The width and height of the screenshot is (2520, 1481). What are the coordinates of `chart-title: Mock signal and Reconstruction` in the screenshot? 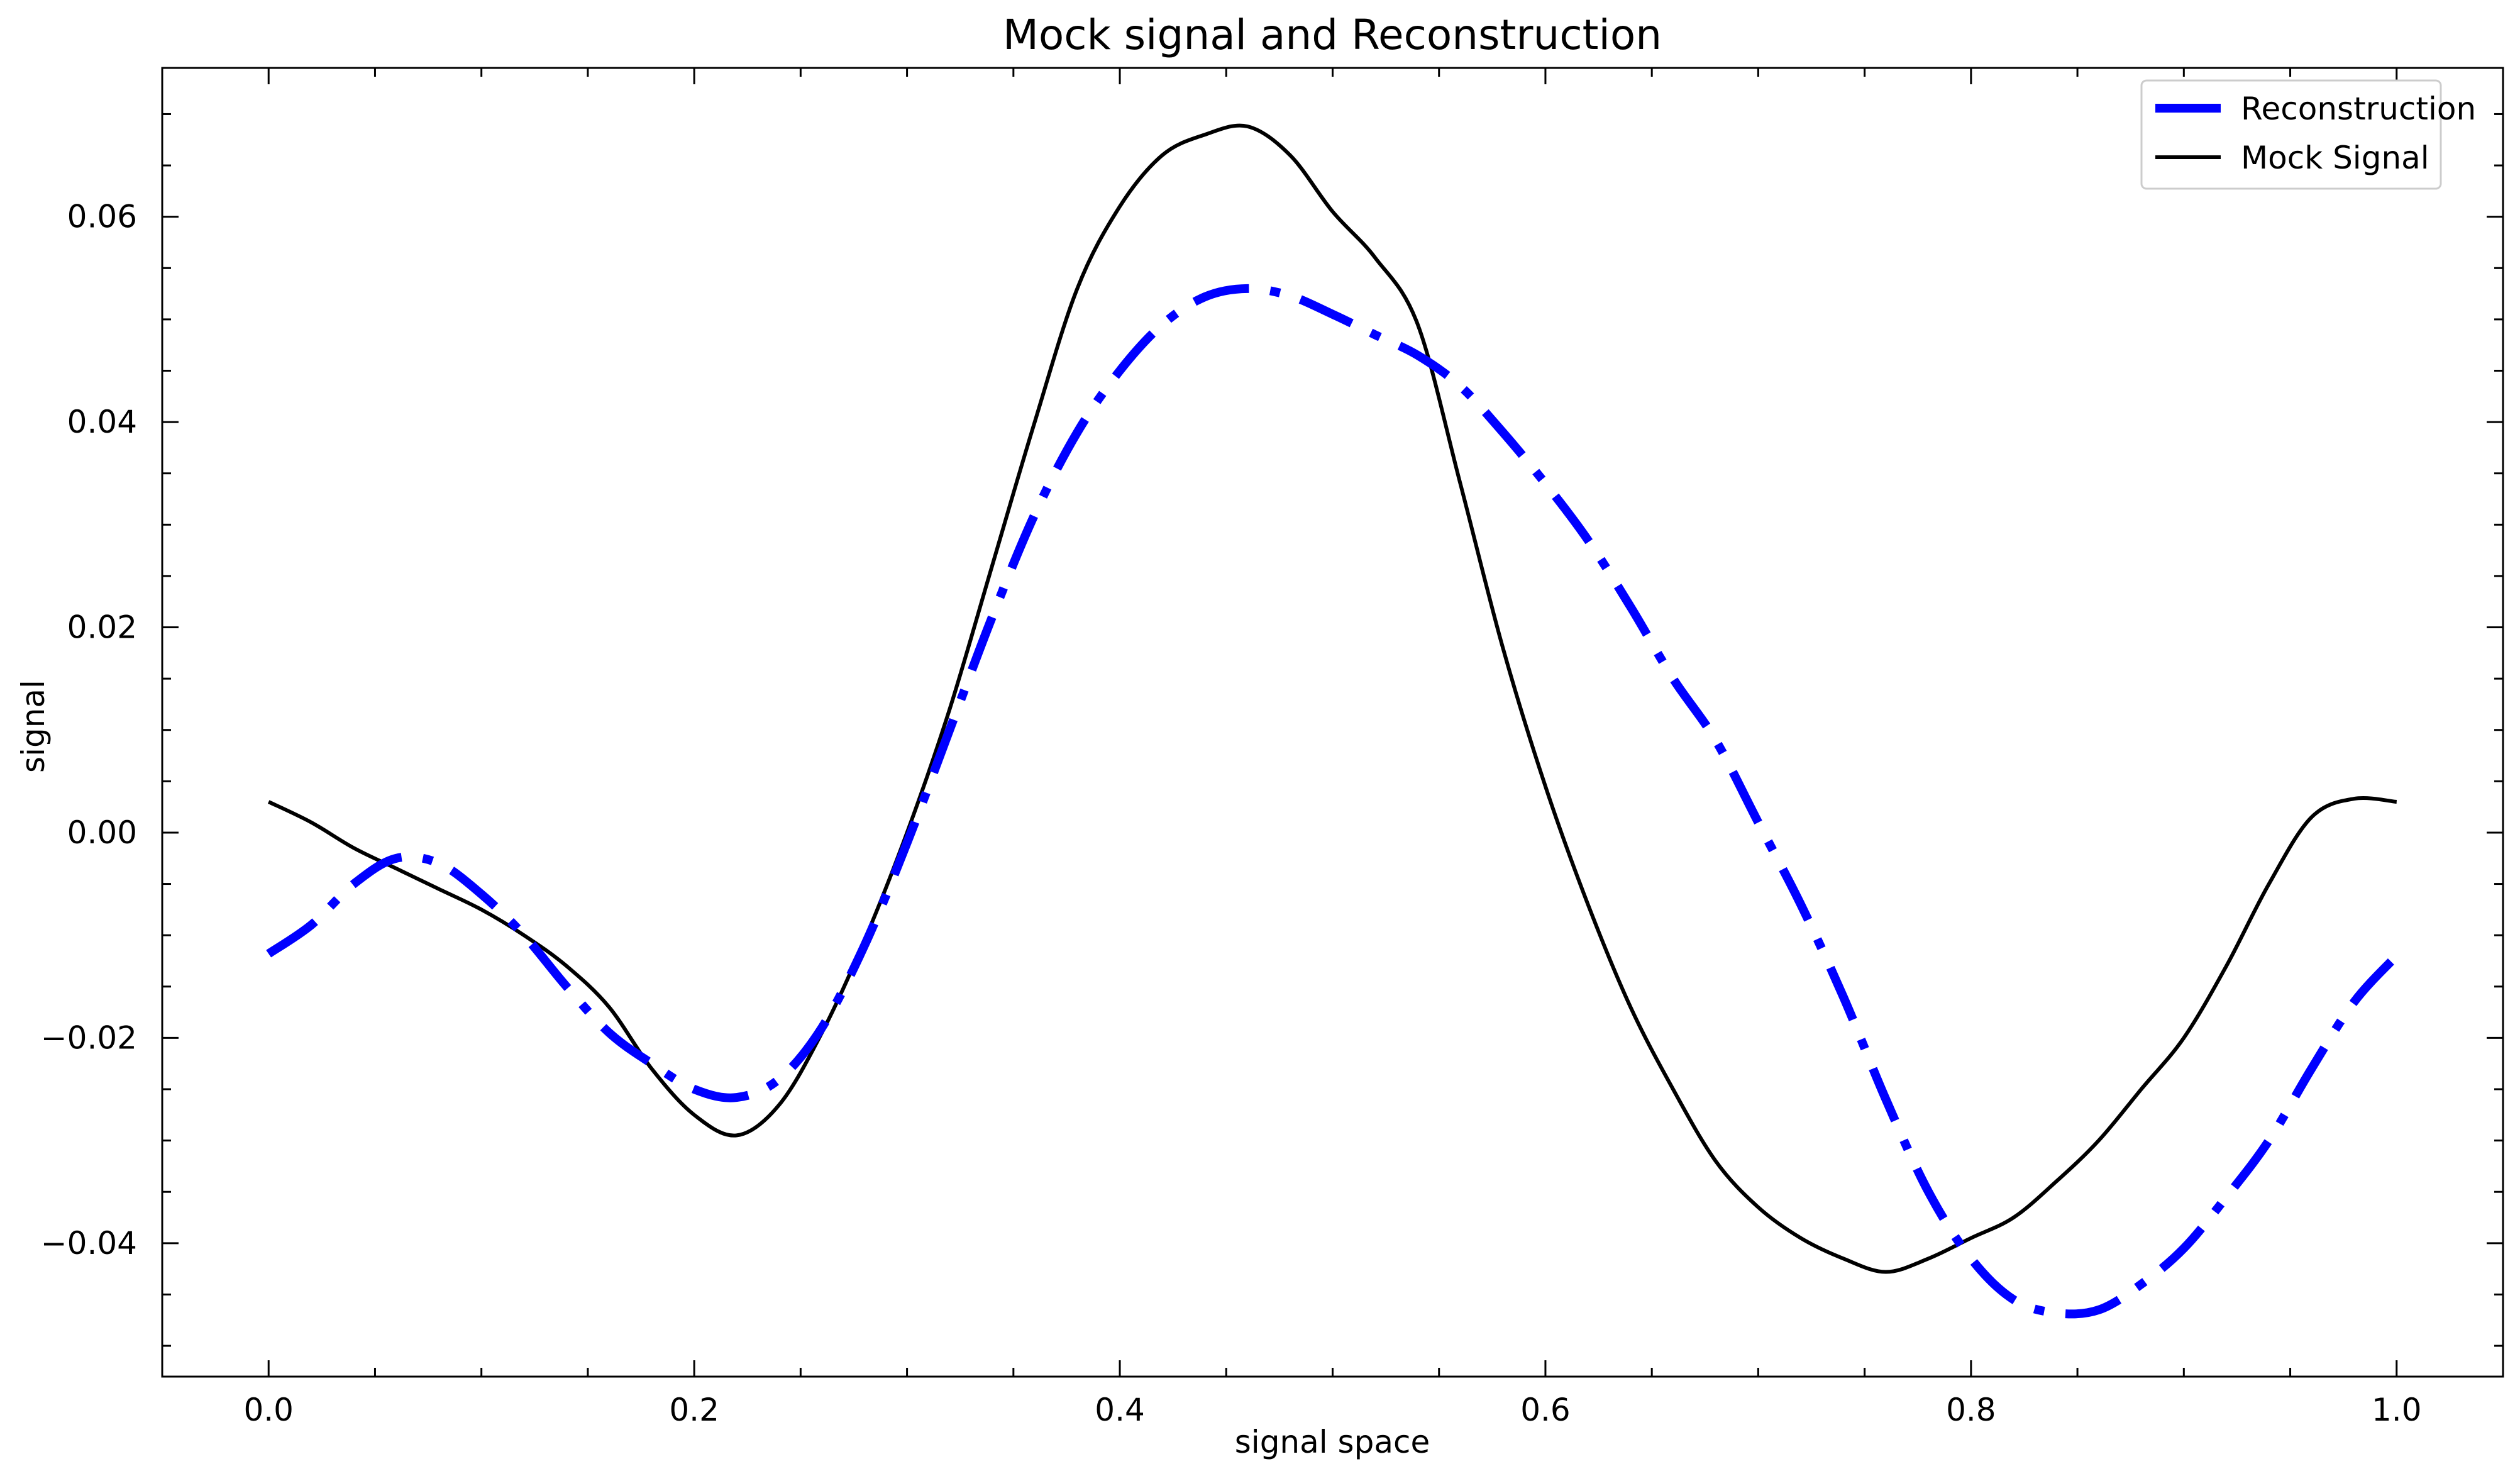 It's located at (1332, 35).